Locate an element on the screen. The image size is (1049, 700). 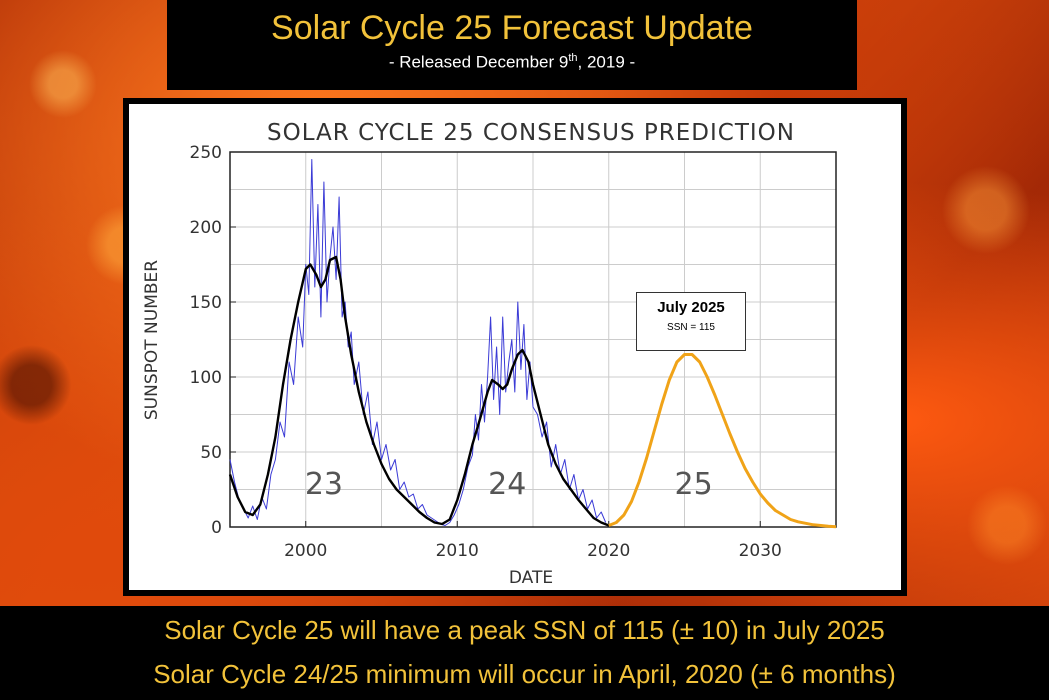
cycle-label: 24 is located at coordinates (507, 484).